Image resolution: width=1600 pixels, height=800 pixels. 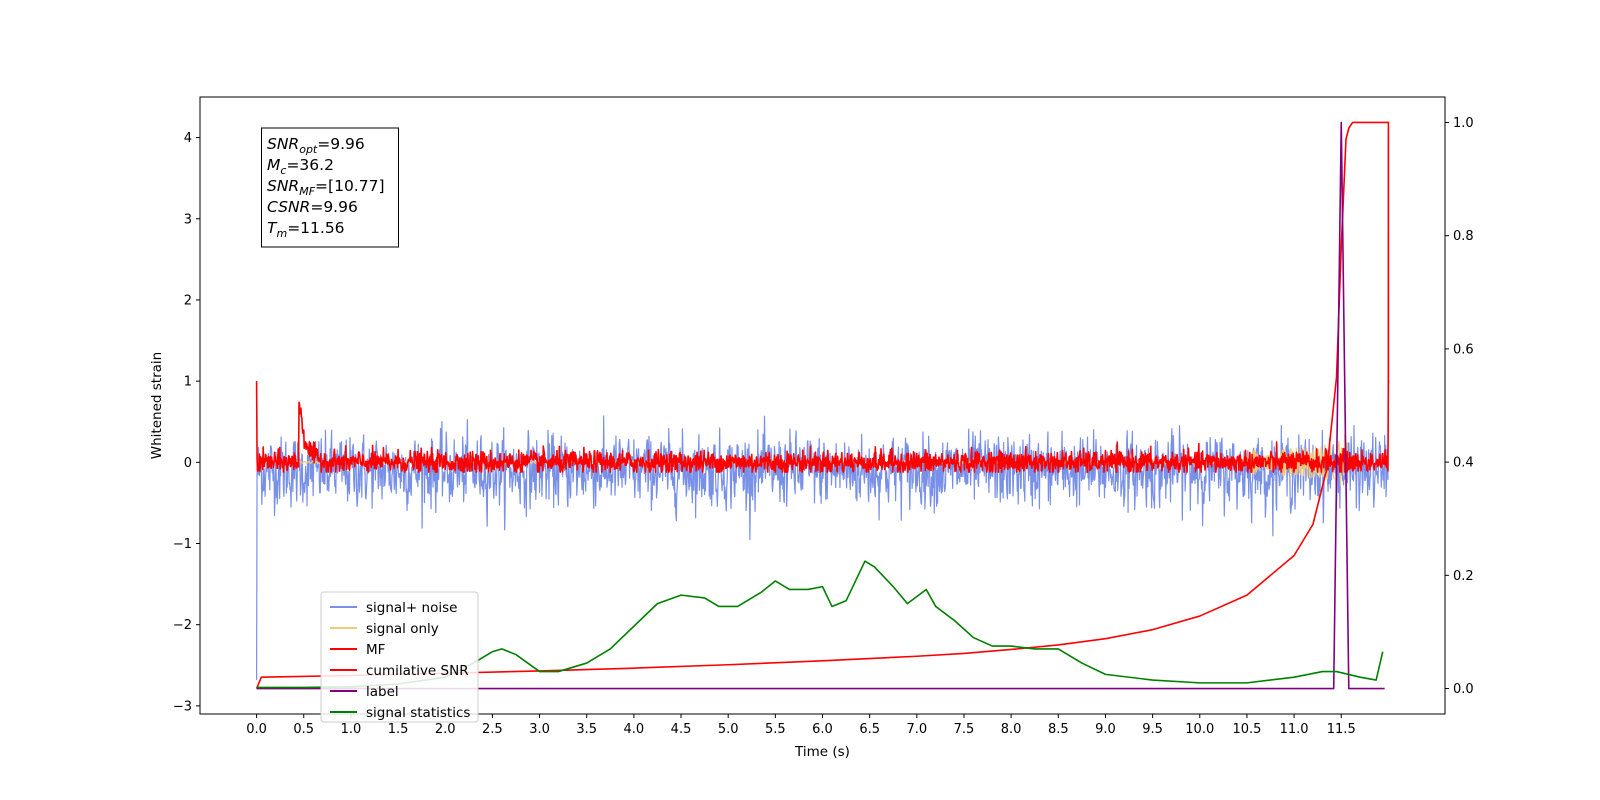 I want to click on annotation-frame, so click(x=330, y=187).